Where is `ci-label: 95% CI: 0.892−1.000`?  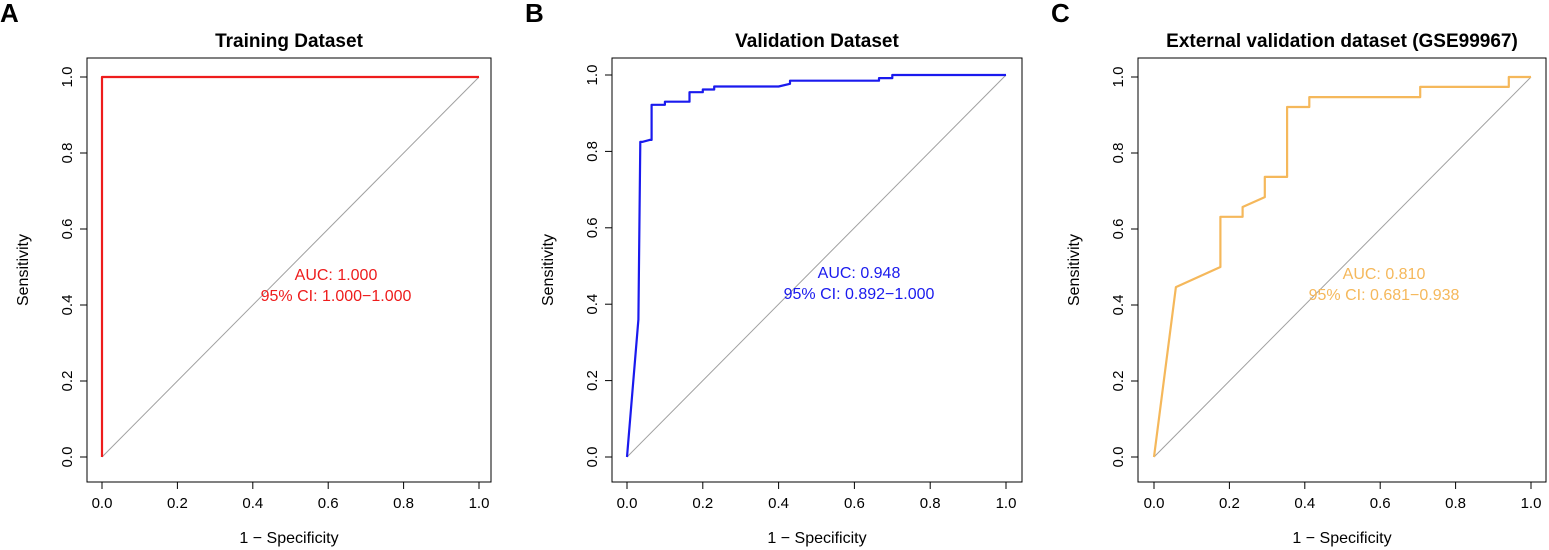 ci-label: 95% CI: 0.892−1.000 is located at coordinates (859, 294).